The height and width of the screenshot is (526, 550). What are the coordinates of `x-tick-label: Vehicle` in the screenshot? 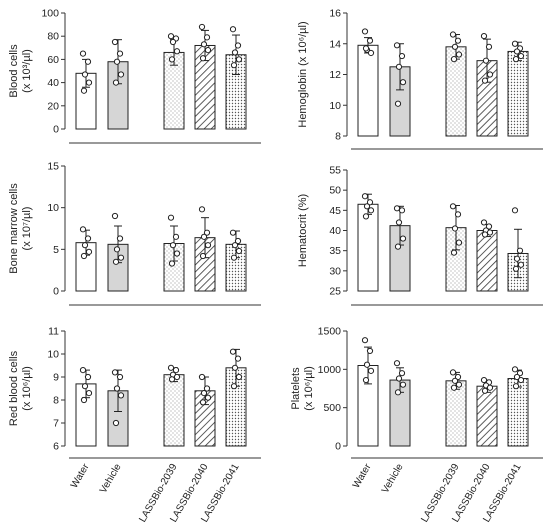 It's located at (111, 479).